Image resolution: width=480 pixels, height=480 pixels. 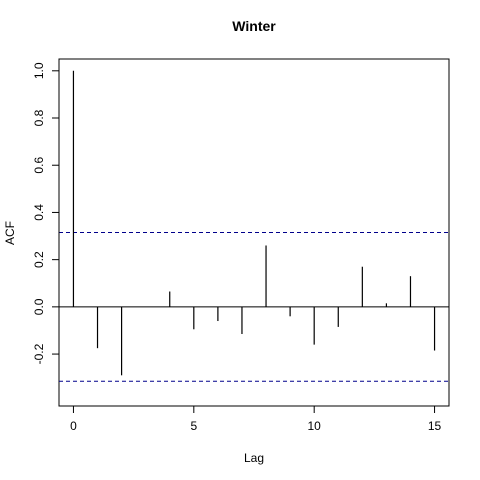 What do you see at coordinates (39, 70) in the screenshot?
I see `y-tick-label: 1.0` at bounding box center [39, 70].